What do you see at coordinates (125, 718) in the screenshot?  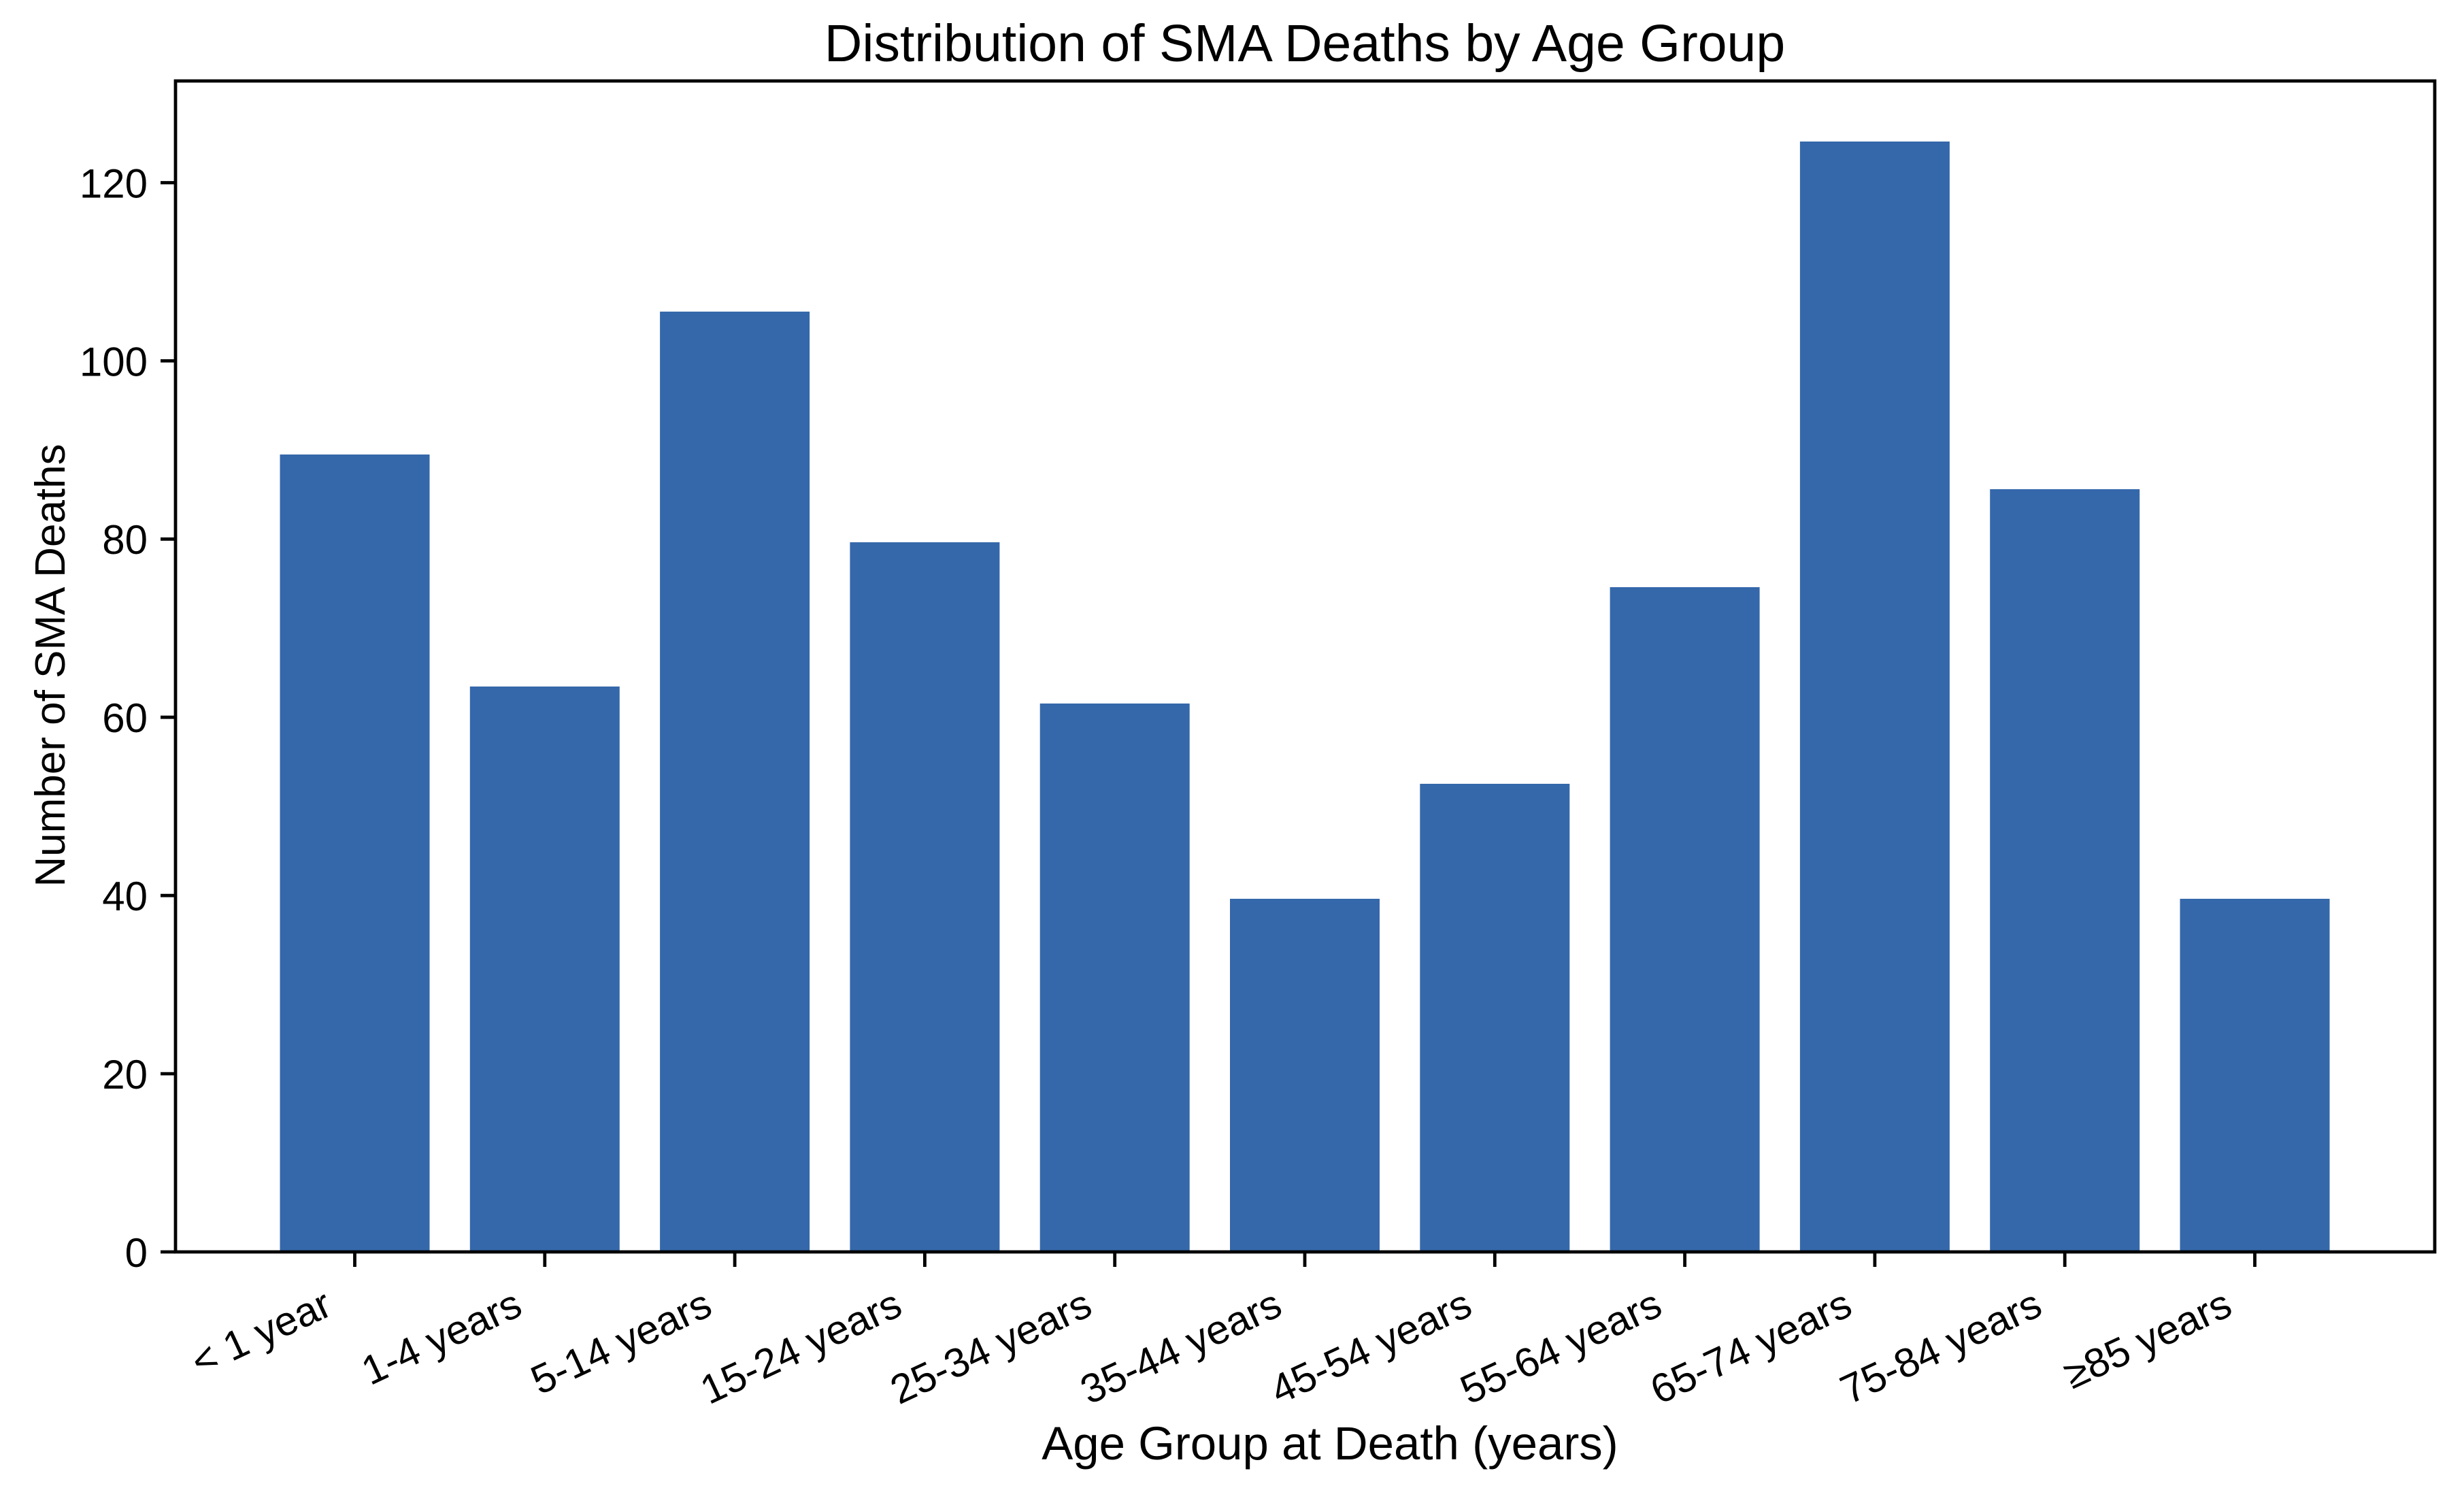 I see `svg-text: 60` at bounding box center [125, 718].